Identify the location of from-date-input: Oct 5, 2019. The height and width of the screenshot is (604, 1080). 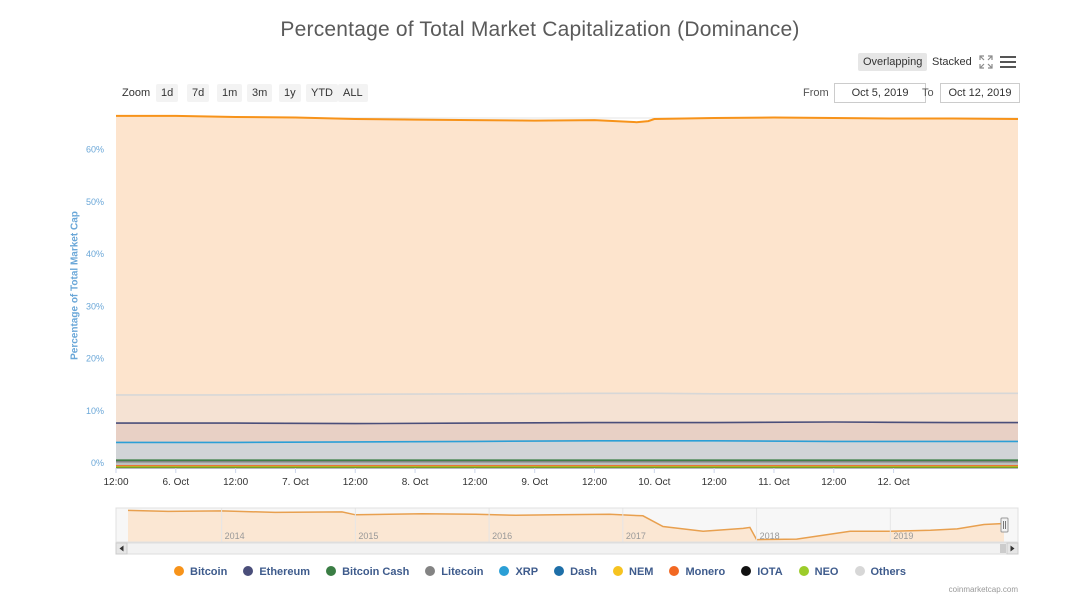
(880, 93).